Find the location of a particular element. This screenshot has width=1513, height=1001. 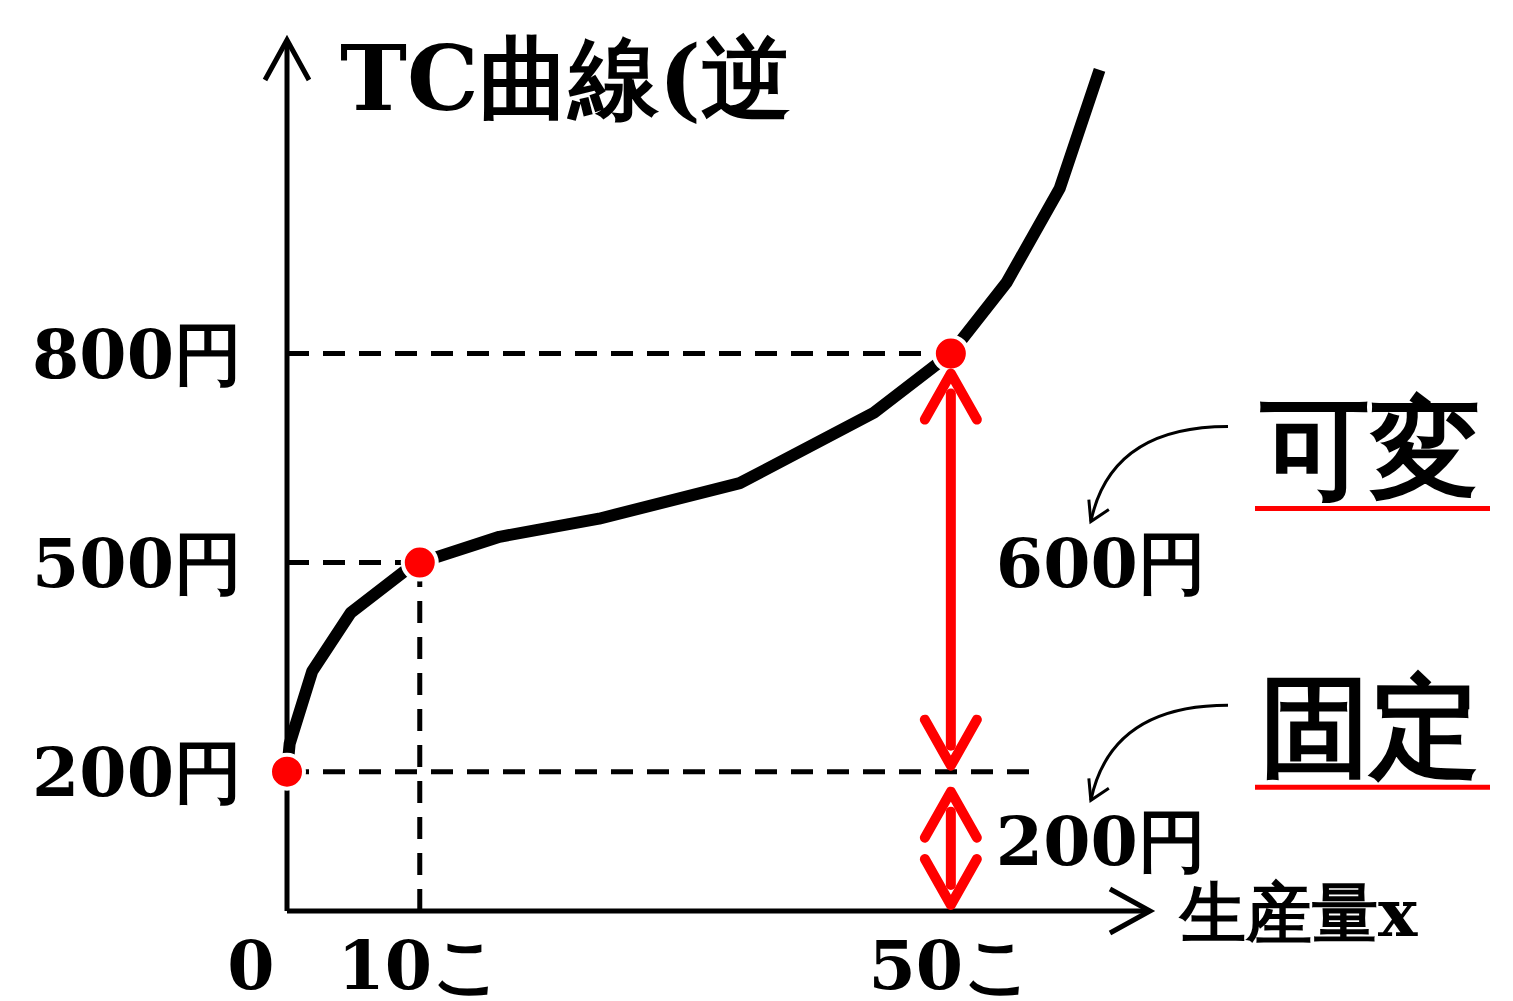

chart-title: TC曲線(逆 is located at coordinates (566, 78).